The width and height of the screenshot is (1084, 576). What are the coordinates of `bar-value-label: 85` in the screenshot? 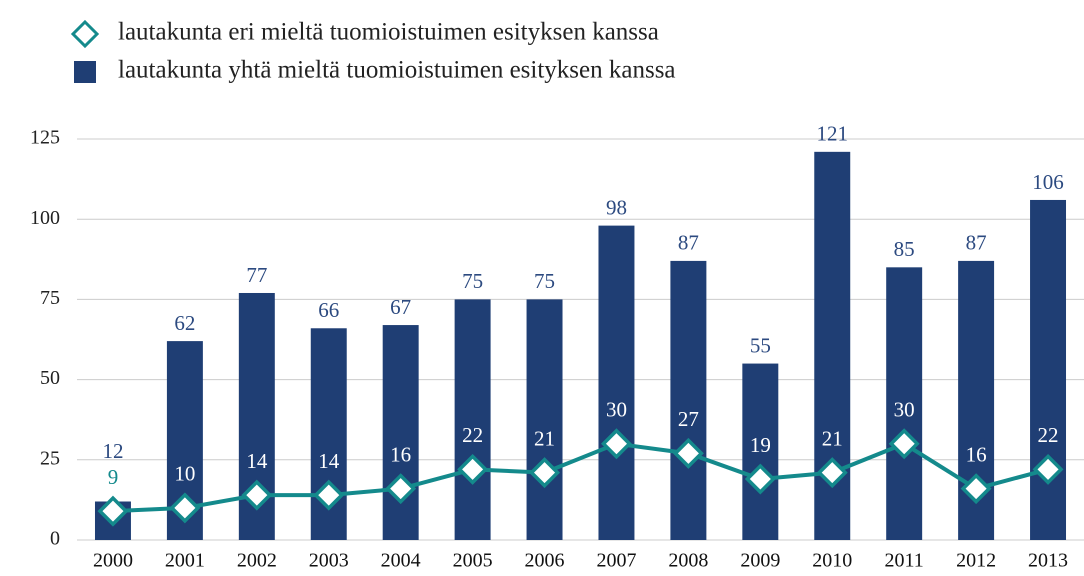 It's located at (904, 249).